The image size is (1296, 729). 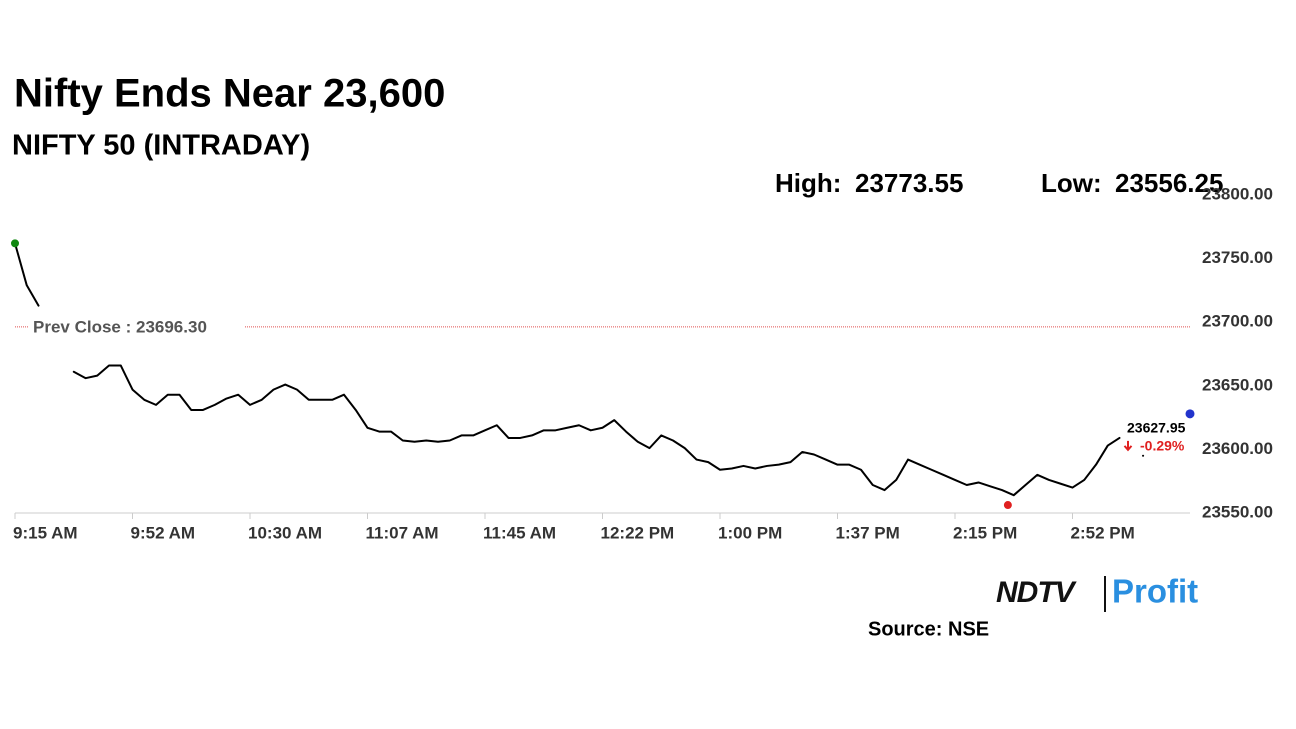 I want to click on y-tick-label: 23800.00, so click(x=1237, y=193).